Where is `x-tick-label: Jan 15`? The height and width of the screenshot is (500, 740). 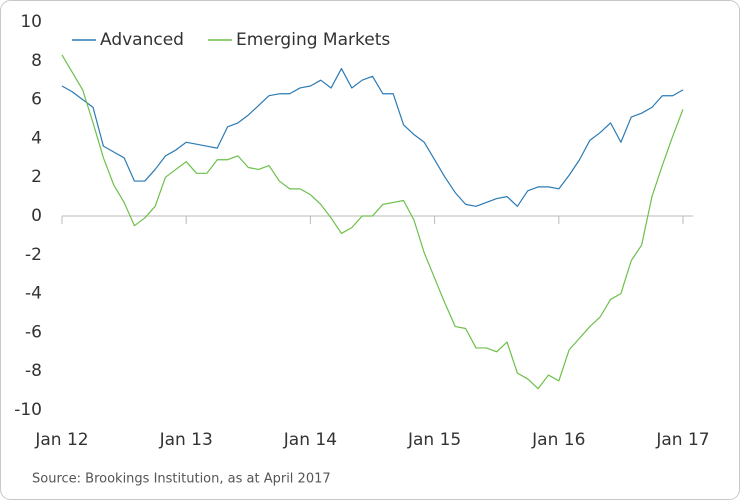 x-tick-label: Jan 15 is located at coordinates (434, 440).